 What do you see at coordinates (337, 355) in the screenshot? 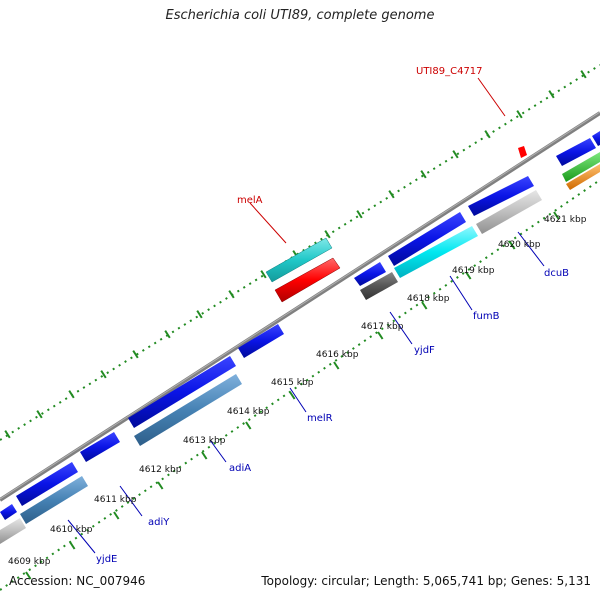
I see `tick-label-4616: 4616 kbp` at bounding box center [337, 355].